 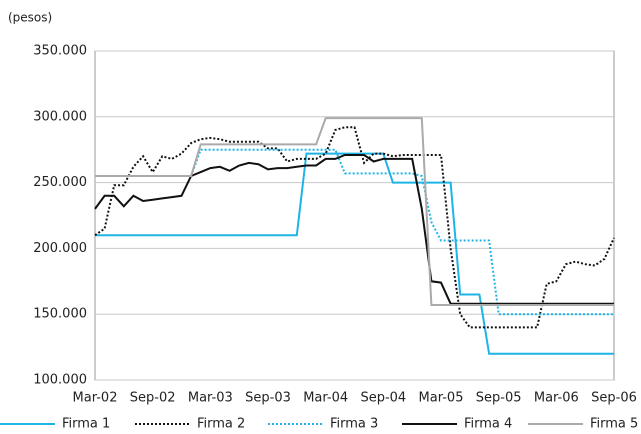 What do you see at coordinates (210, 398) in the screenshot?
I see `x-tick-label: Mar-03` at bounding box center [210, 398].